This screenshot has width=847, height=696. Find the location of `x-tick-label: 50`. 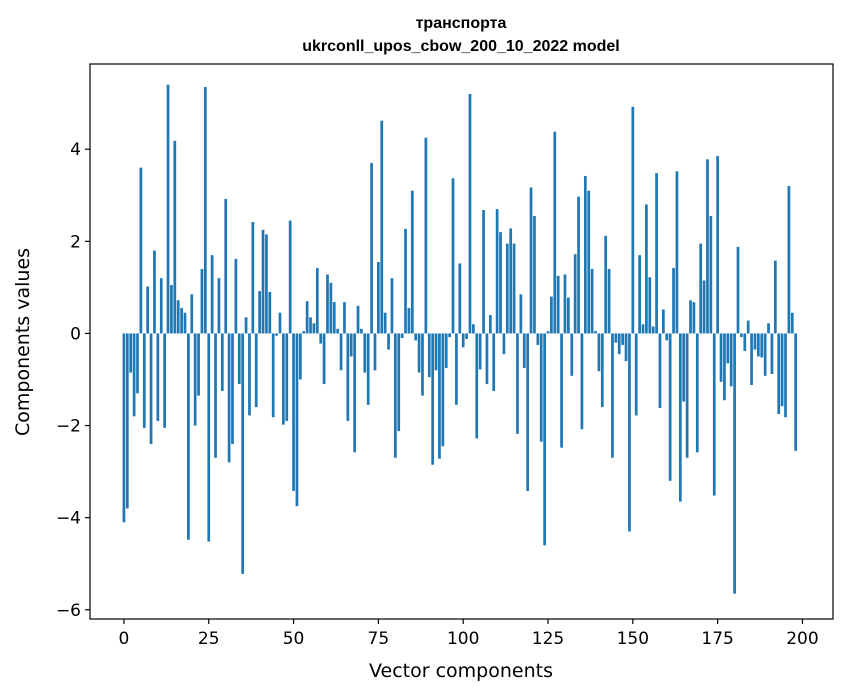

x-tick-label: 50 is located at coordinates (294, 639).